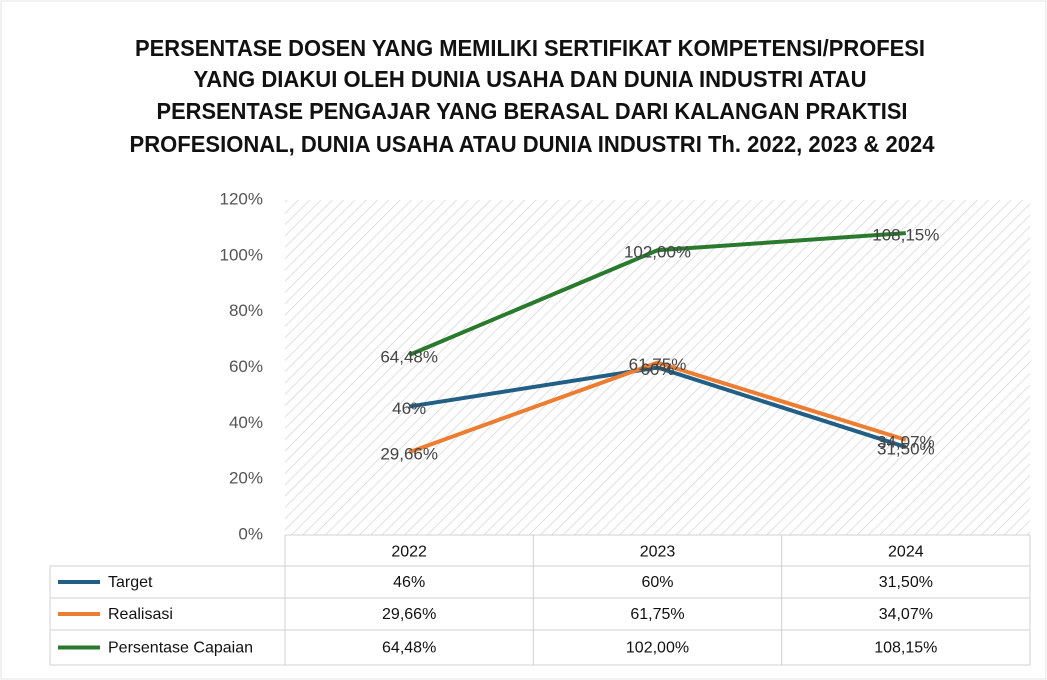 The height and width of the screenshot is (680, 1047). Describe the element at coordinates (905, 648) in the screenshot. I see `table-cell: 108,15%` at that location.